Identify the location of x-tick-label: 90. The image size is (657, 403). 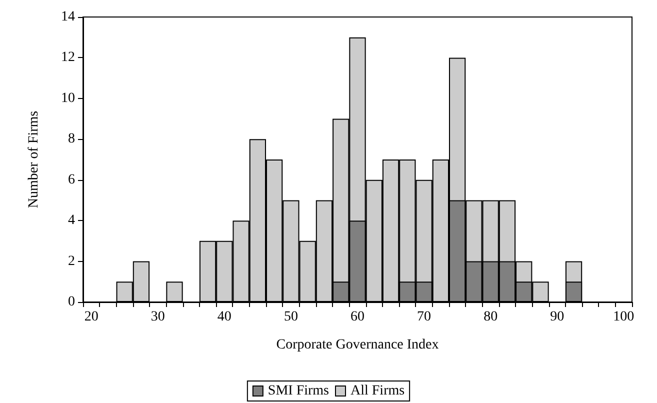
(557, 317).